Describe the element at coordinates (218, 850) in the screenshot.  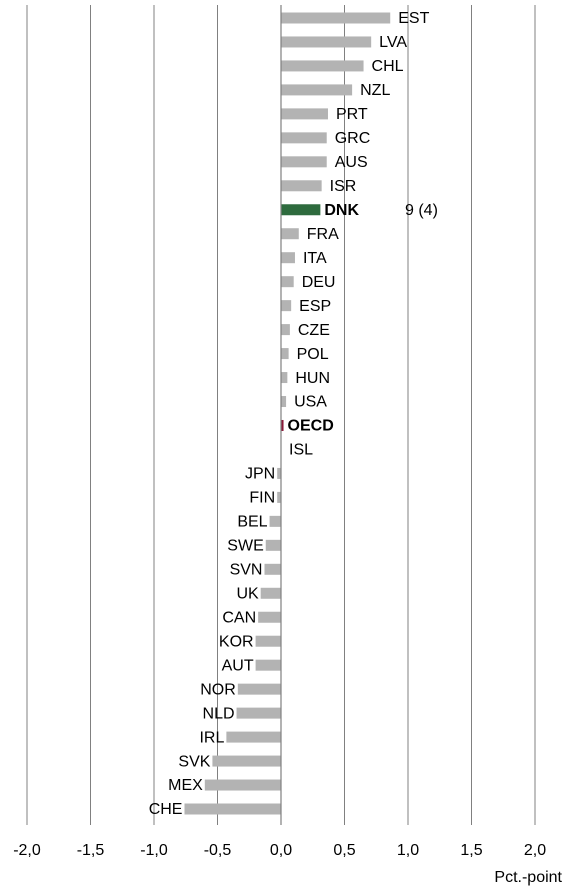
I see `x-tick-label: -0,5` at that location.